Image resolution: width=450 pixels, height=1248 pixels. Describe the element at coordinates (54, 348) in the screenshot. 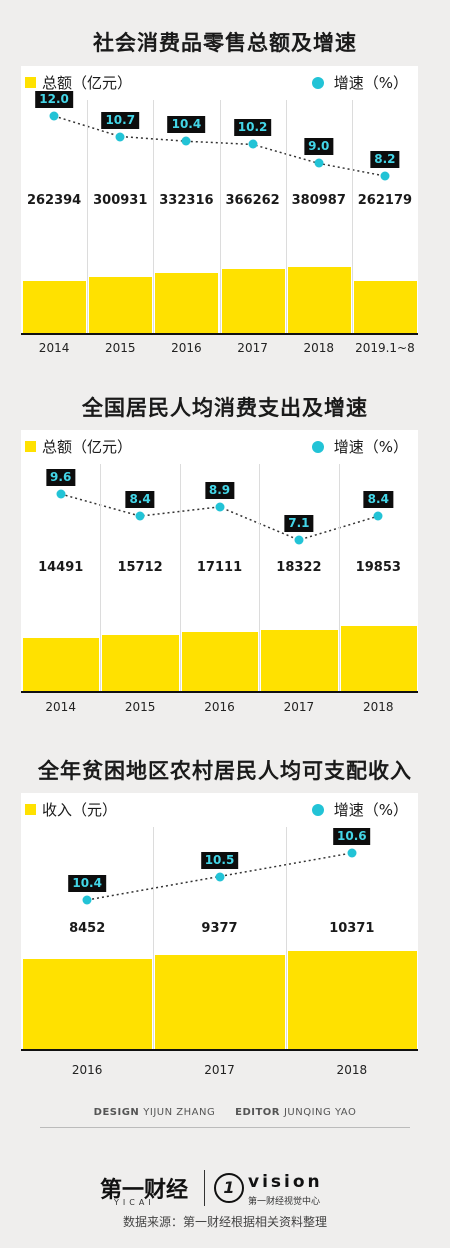

I see `x-tick-2014: 2014` at that location.